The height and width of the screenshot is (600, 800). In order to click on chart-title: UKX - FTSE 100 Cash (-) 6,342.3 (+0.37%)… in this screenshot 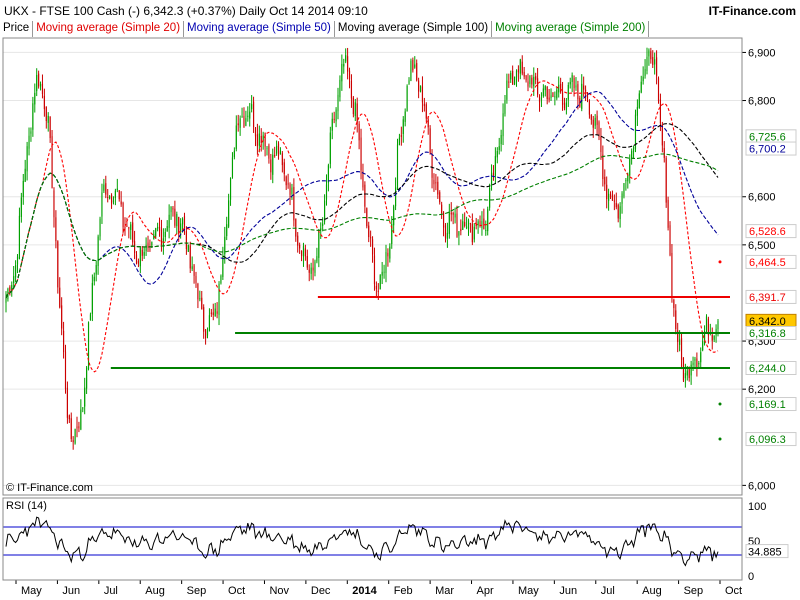, I will do `click(186, 11)`.